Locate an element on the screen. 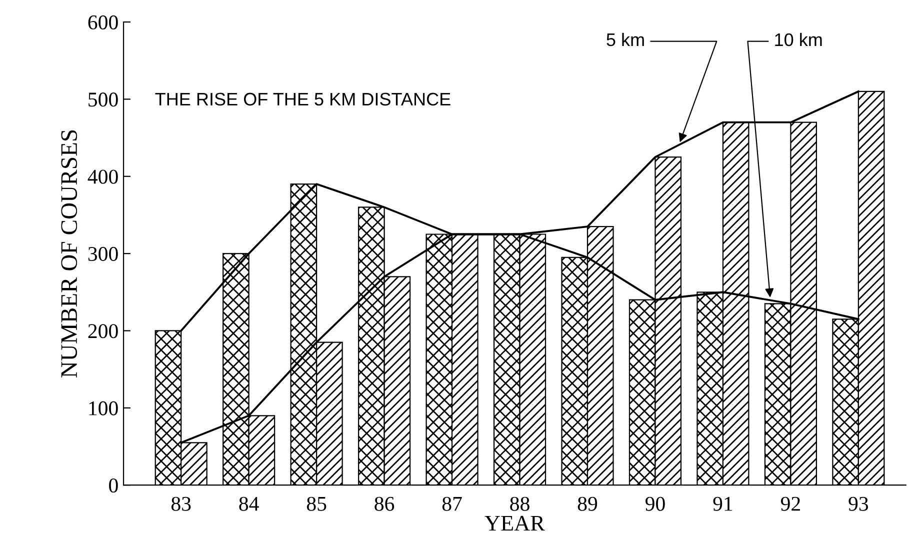 The height and width of the screenshot is (550, 915). x-tick-label: 85 is located at coordinates (316, 503).